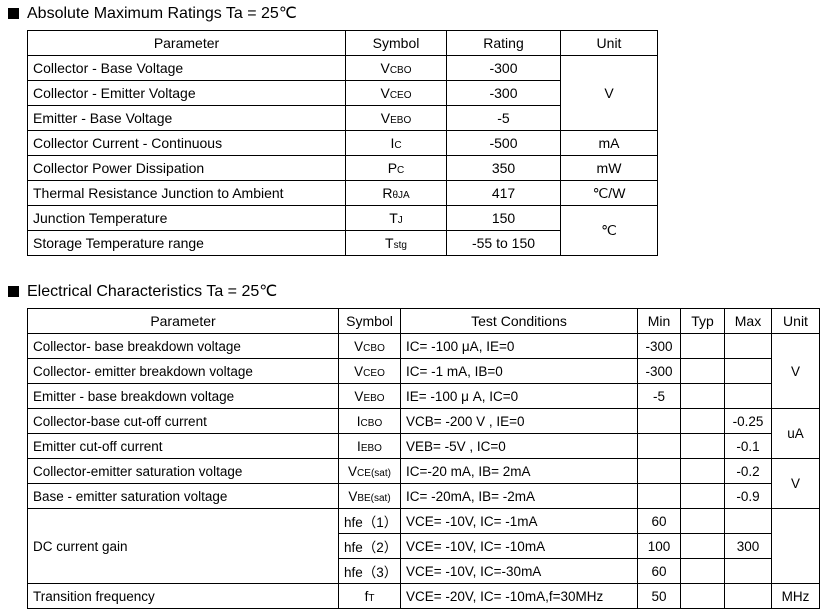  I want to click on symbol-sub: J, so click(400, 220).